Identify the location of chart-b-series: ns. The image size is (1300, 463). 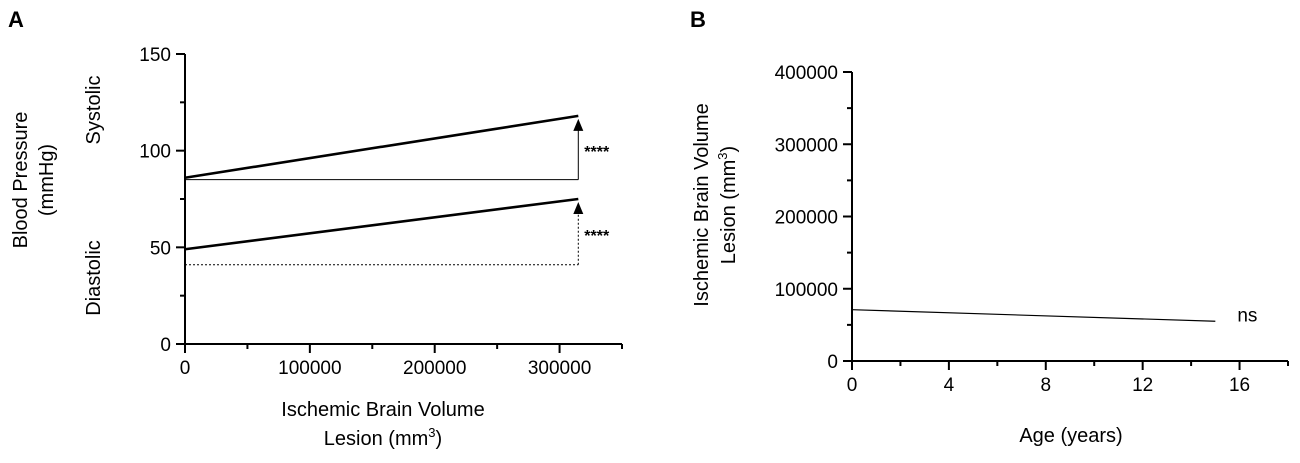
(1054, 315).